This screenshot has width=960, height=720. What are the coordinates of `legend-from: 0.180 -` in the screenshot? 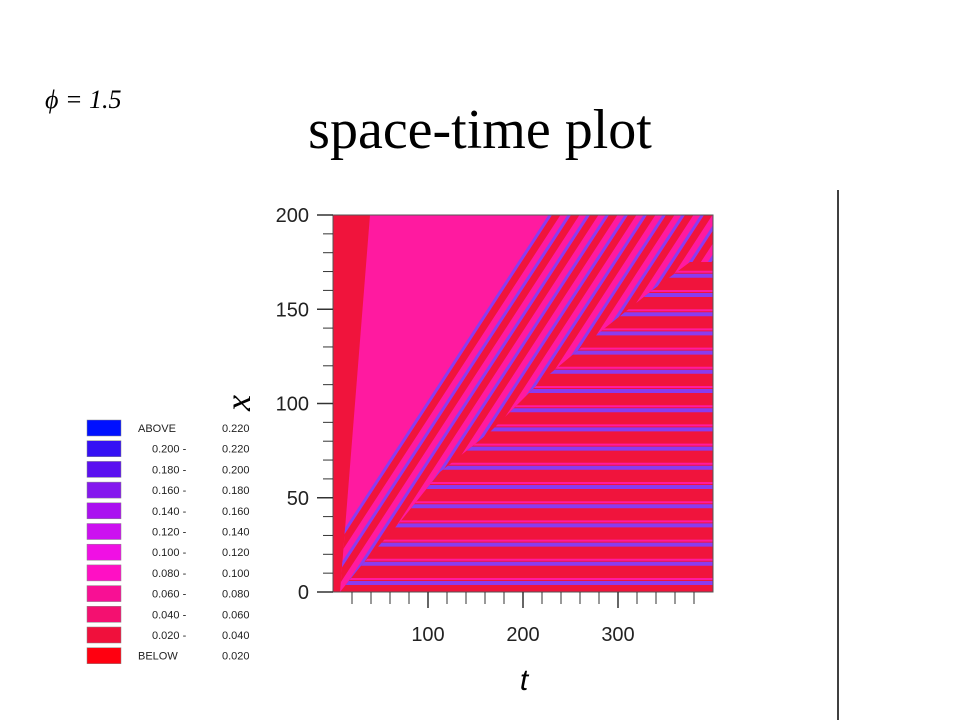 It's located at (169, 470).